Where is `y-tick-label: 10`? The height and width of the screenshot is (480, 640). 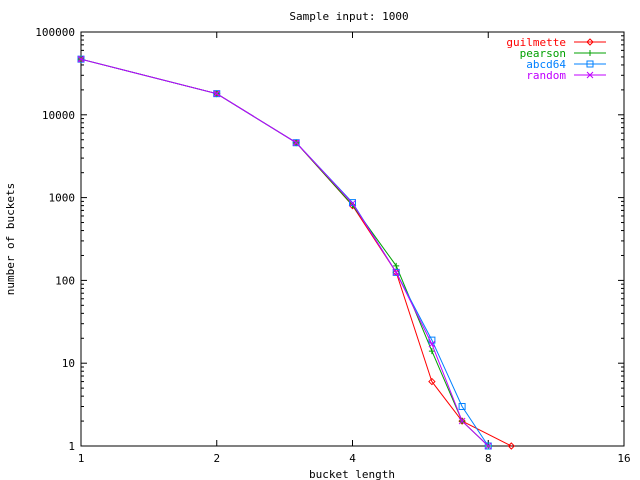
y-tick-label: 10 is located at coordinates (68, 363).